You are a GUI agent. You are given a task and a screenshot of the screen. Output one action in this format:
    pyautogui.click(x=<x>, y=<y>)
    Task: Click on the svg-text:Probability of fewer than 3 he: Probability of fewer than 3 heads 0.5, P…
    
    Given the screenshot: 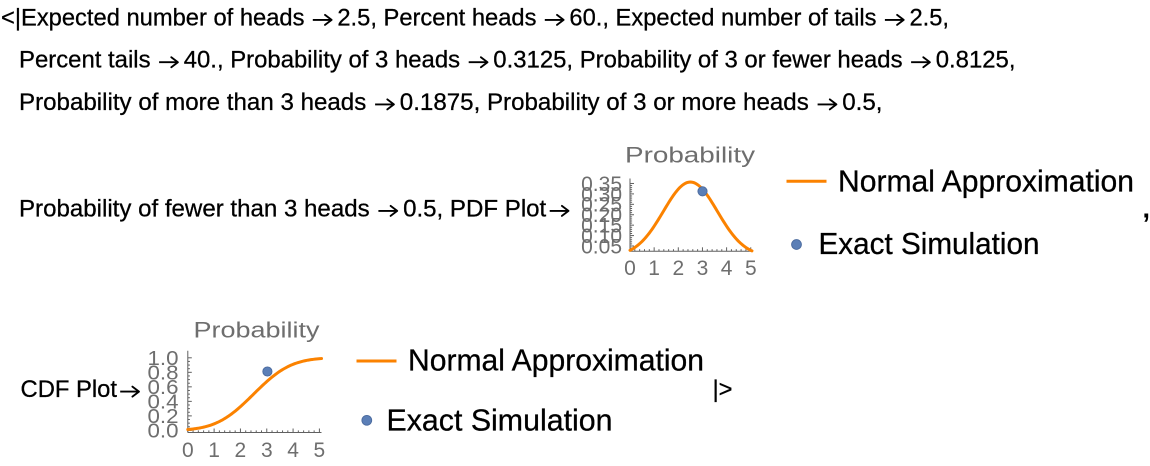 What is the action you would take?
    pyautogui.click(x=296, y=208)
    